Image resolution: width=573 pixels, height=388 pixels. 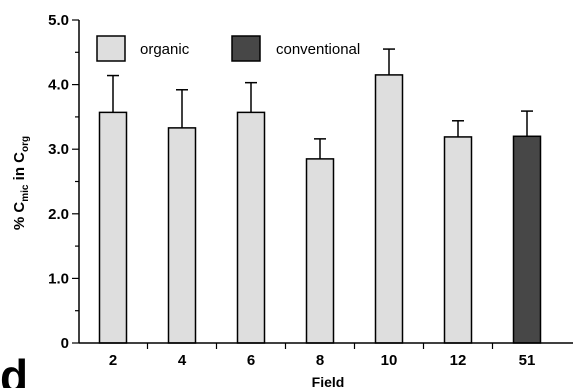 I want to click on x-axis-title: Field, so click(x=328, y=381).